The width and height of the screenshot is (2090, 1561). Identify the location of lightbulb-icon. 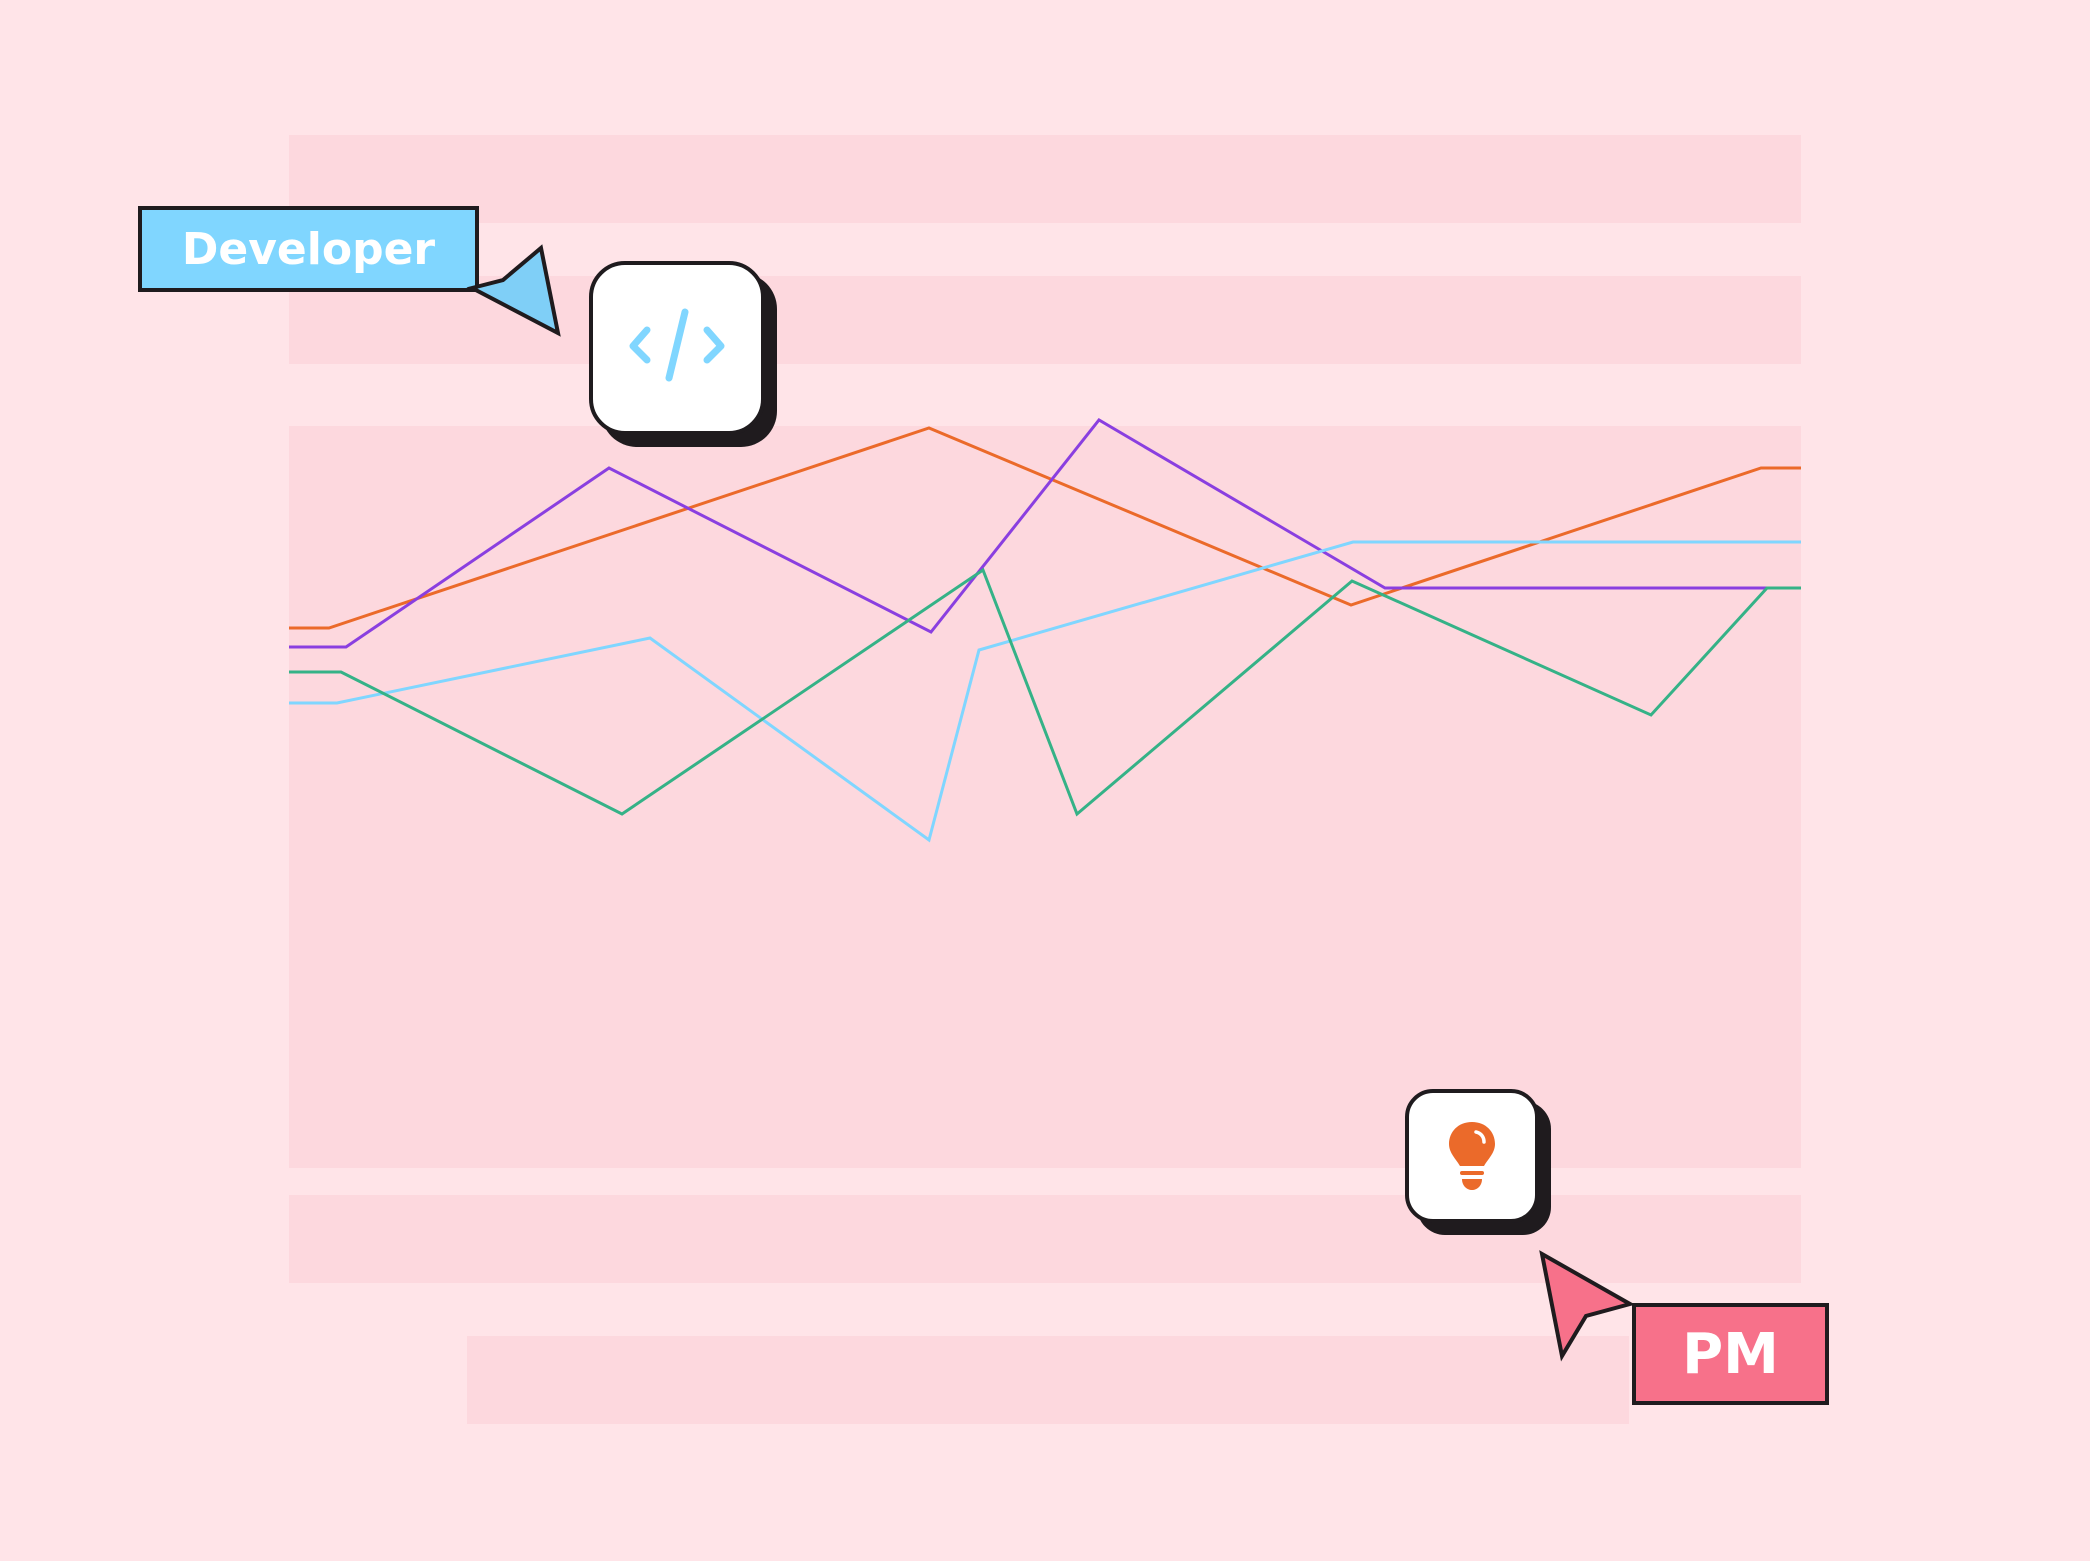
(1472, 1156).